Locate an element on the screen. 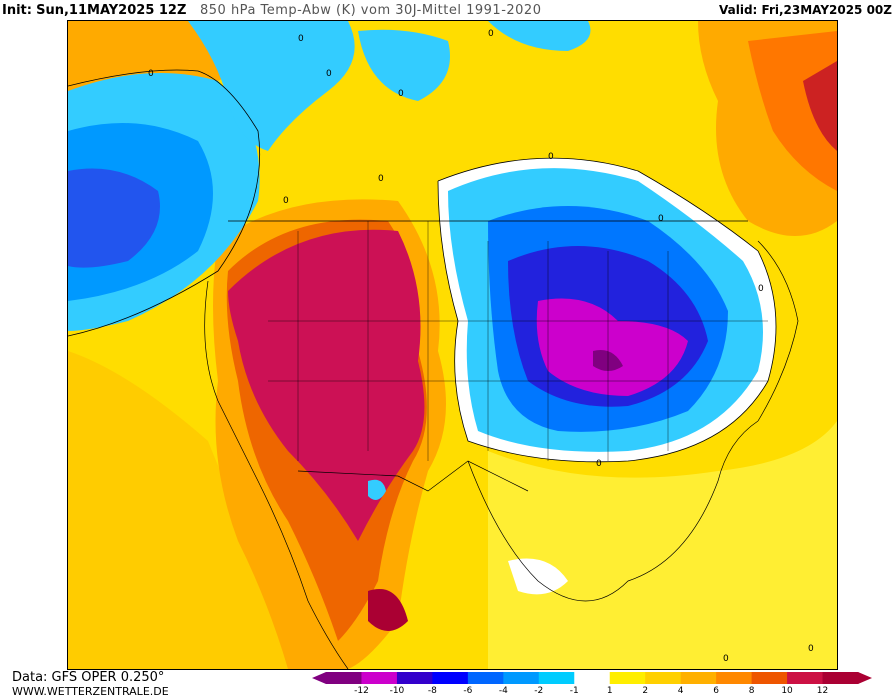 This screenshot has height=698, width=896. cold-patch-canada is located at coordinates (404, 65).